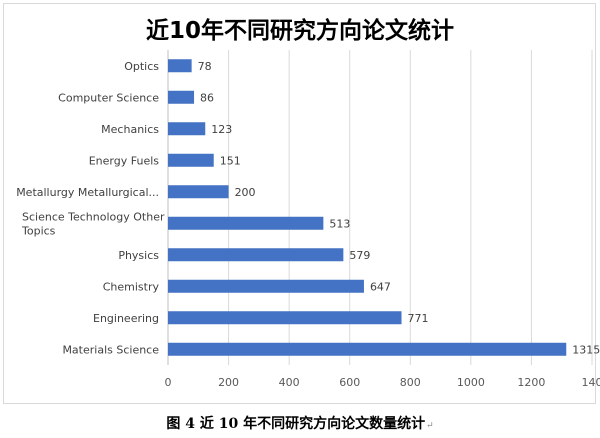 This screenshot has width=600, height=438. What do you see at coordinates (207, 97) in the screenshot?
I see `value-label: 86` at bounding box center [207, 97].